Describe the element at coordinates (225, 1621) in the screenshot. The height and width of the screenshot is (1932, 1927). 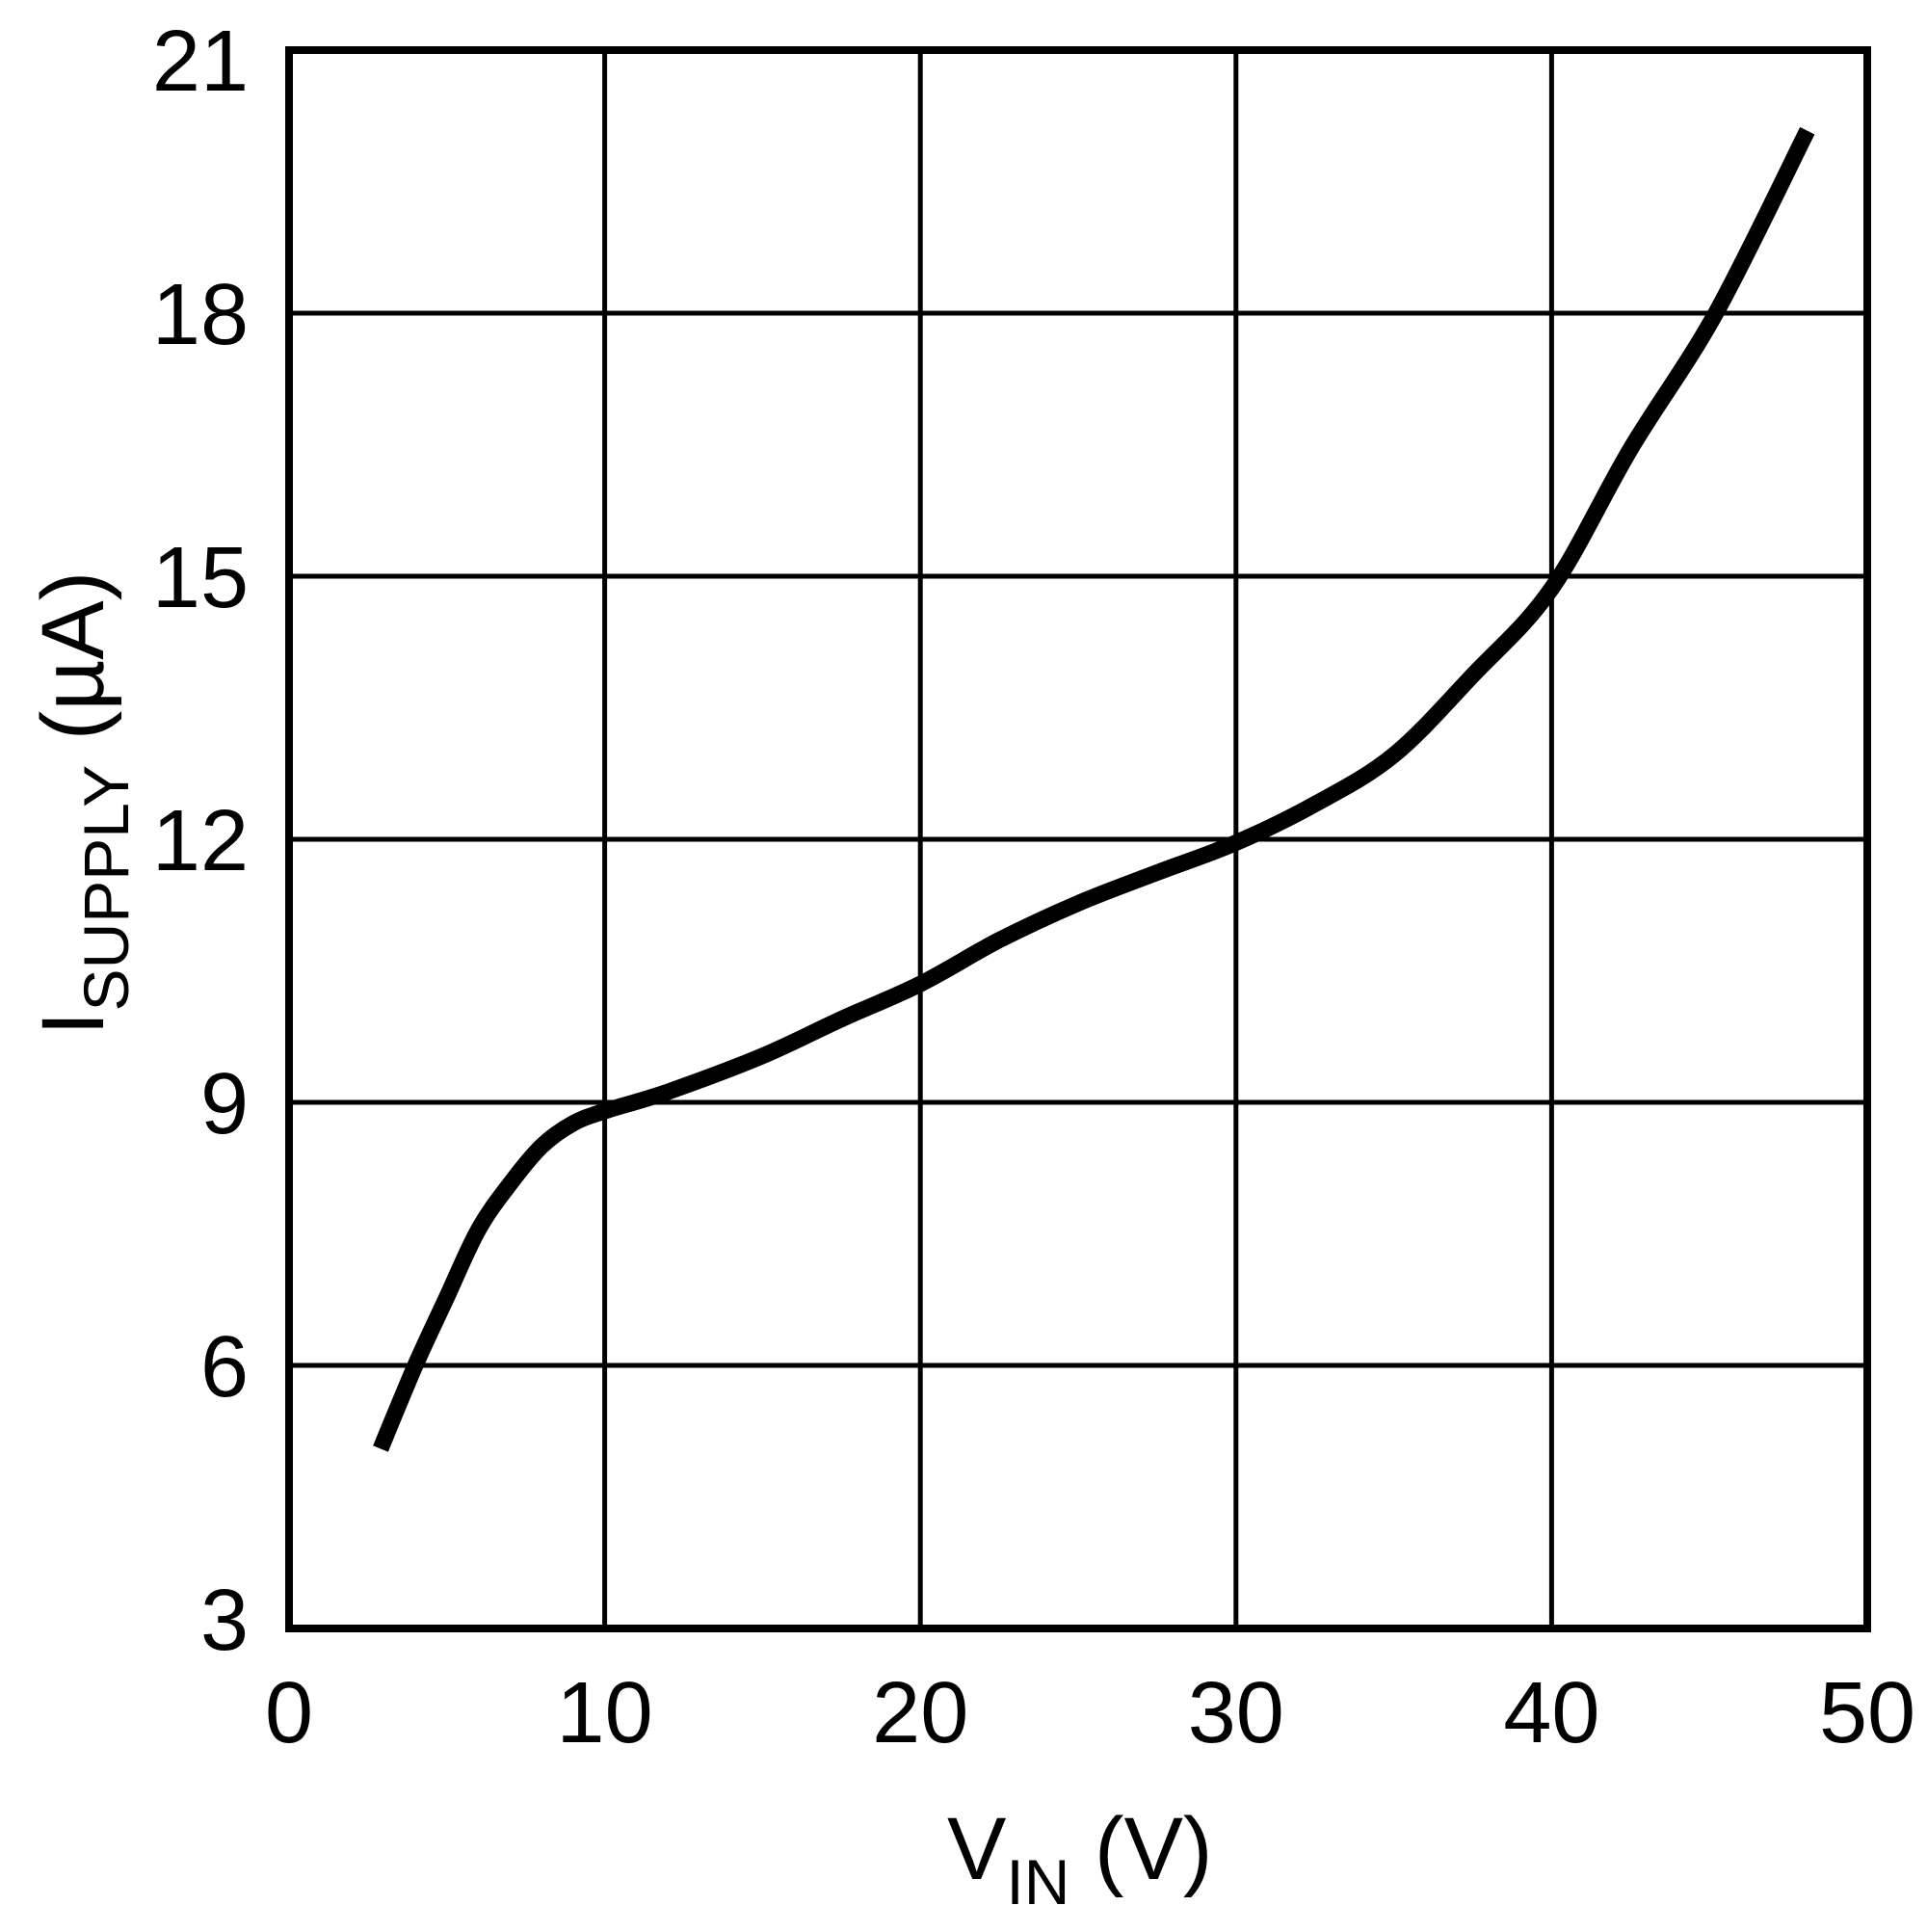
I see `y-tick-label: 3` at that location.